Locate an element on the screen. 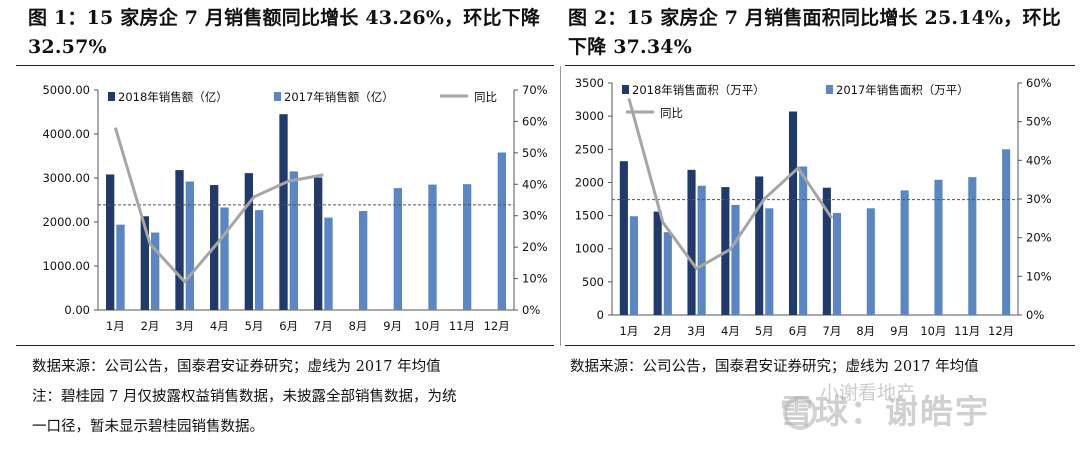 This screenshot has width=1080, height=449. x-tick-label: 2月 is located at coordinates (662, 331).